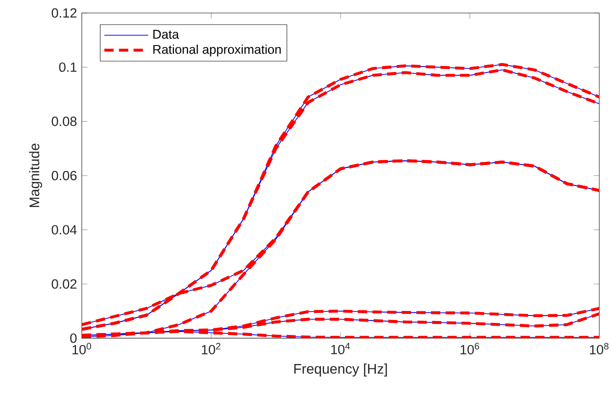 The image size is (614, 403). Describe the element at coordinates (64, 121) in the screenshot. I see `y-tick-label: 0.08` at that location.